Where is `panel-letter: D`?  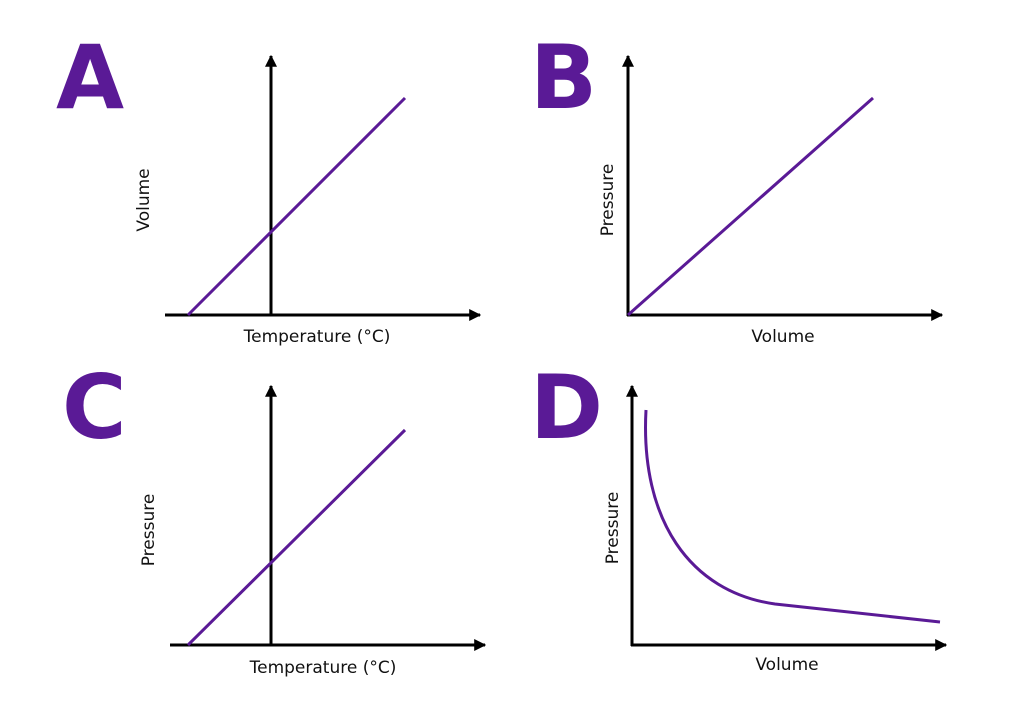
panel-letter: D is located at coordinates (566, 407).